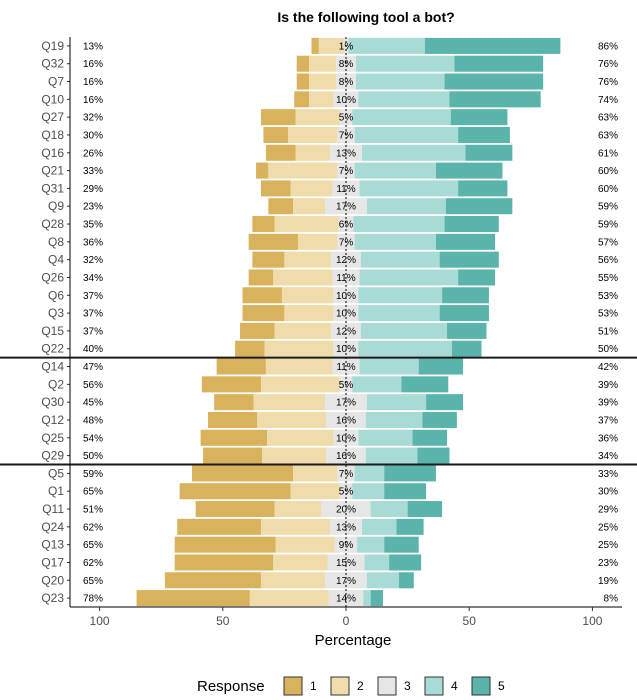 Image resolution: width=637 pixels, height=700 pixels. I want to click on left-percent-Q4: 32%, so click(93, 260).